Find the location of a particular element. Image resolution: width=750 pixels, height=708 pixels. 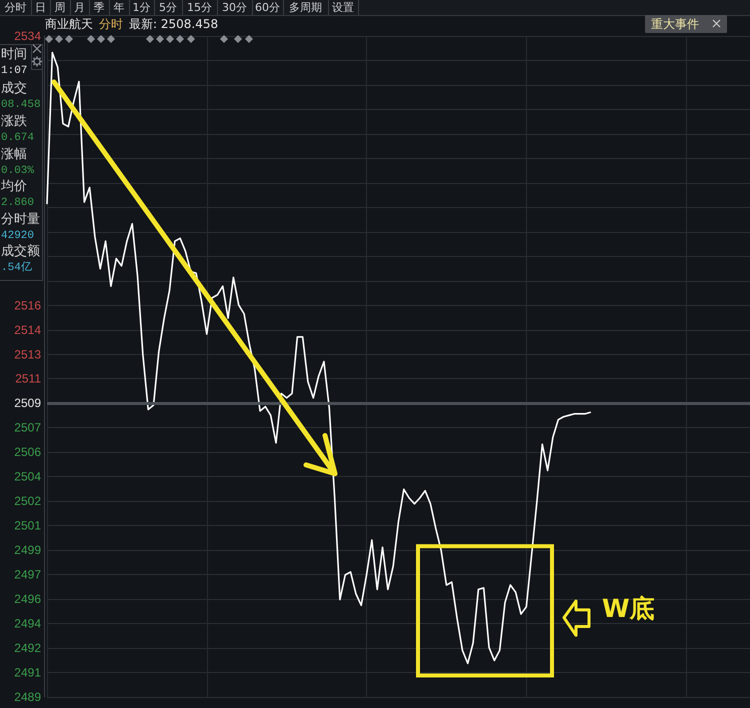

text: 设置 is located at coordinates (343, 7).